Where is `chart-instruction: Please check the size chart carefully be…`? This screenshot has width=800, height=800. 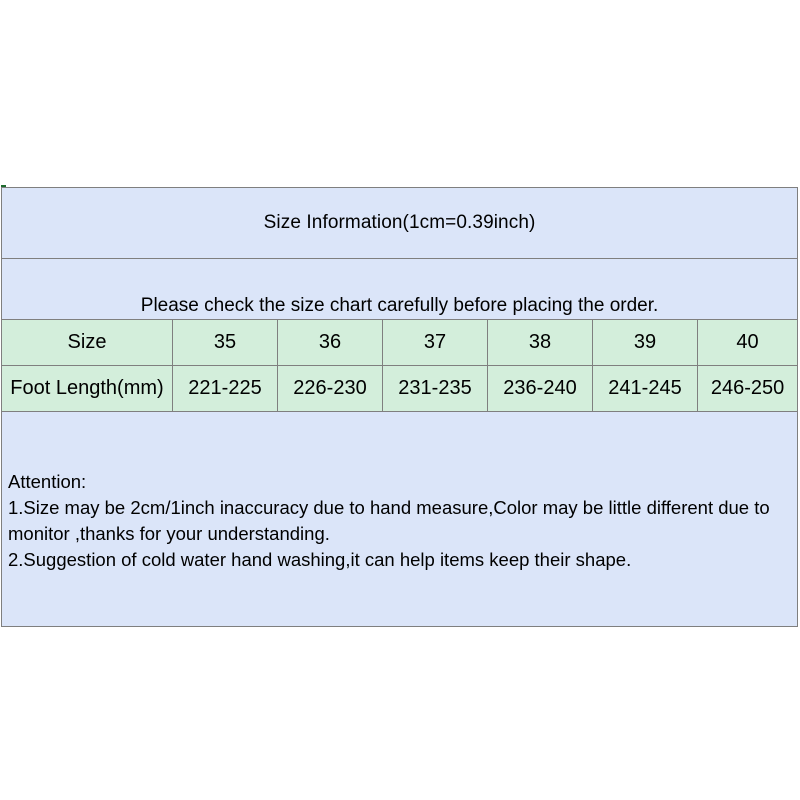 chart-instruction: Please check the size chart carefully be… is located at coordinates (399, 289).